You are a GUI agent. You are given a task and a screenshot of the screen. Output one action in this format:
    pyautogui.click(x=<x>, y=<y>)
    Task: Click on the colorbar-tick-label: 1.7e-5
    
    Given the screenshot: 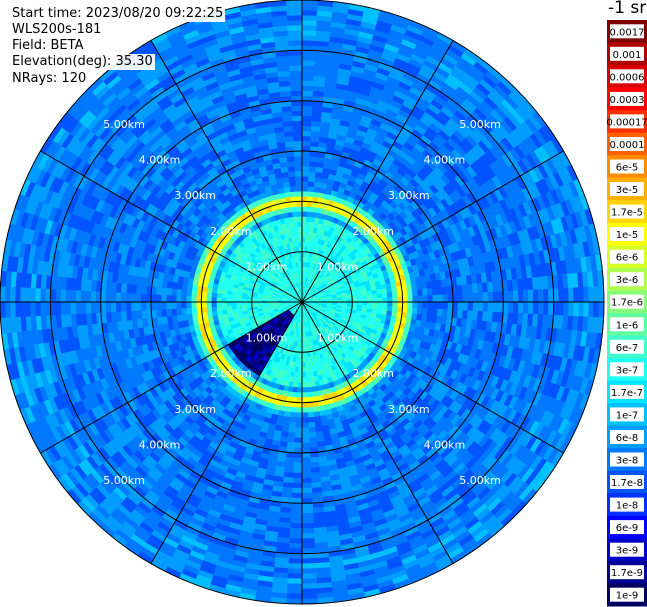 What is the action you would take?
    pyautogui.click(x=627, y=213)
    